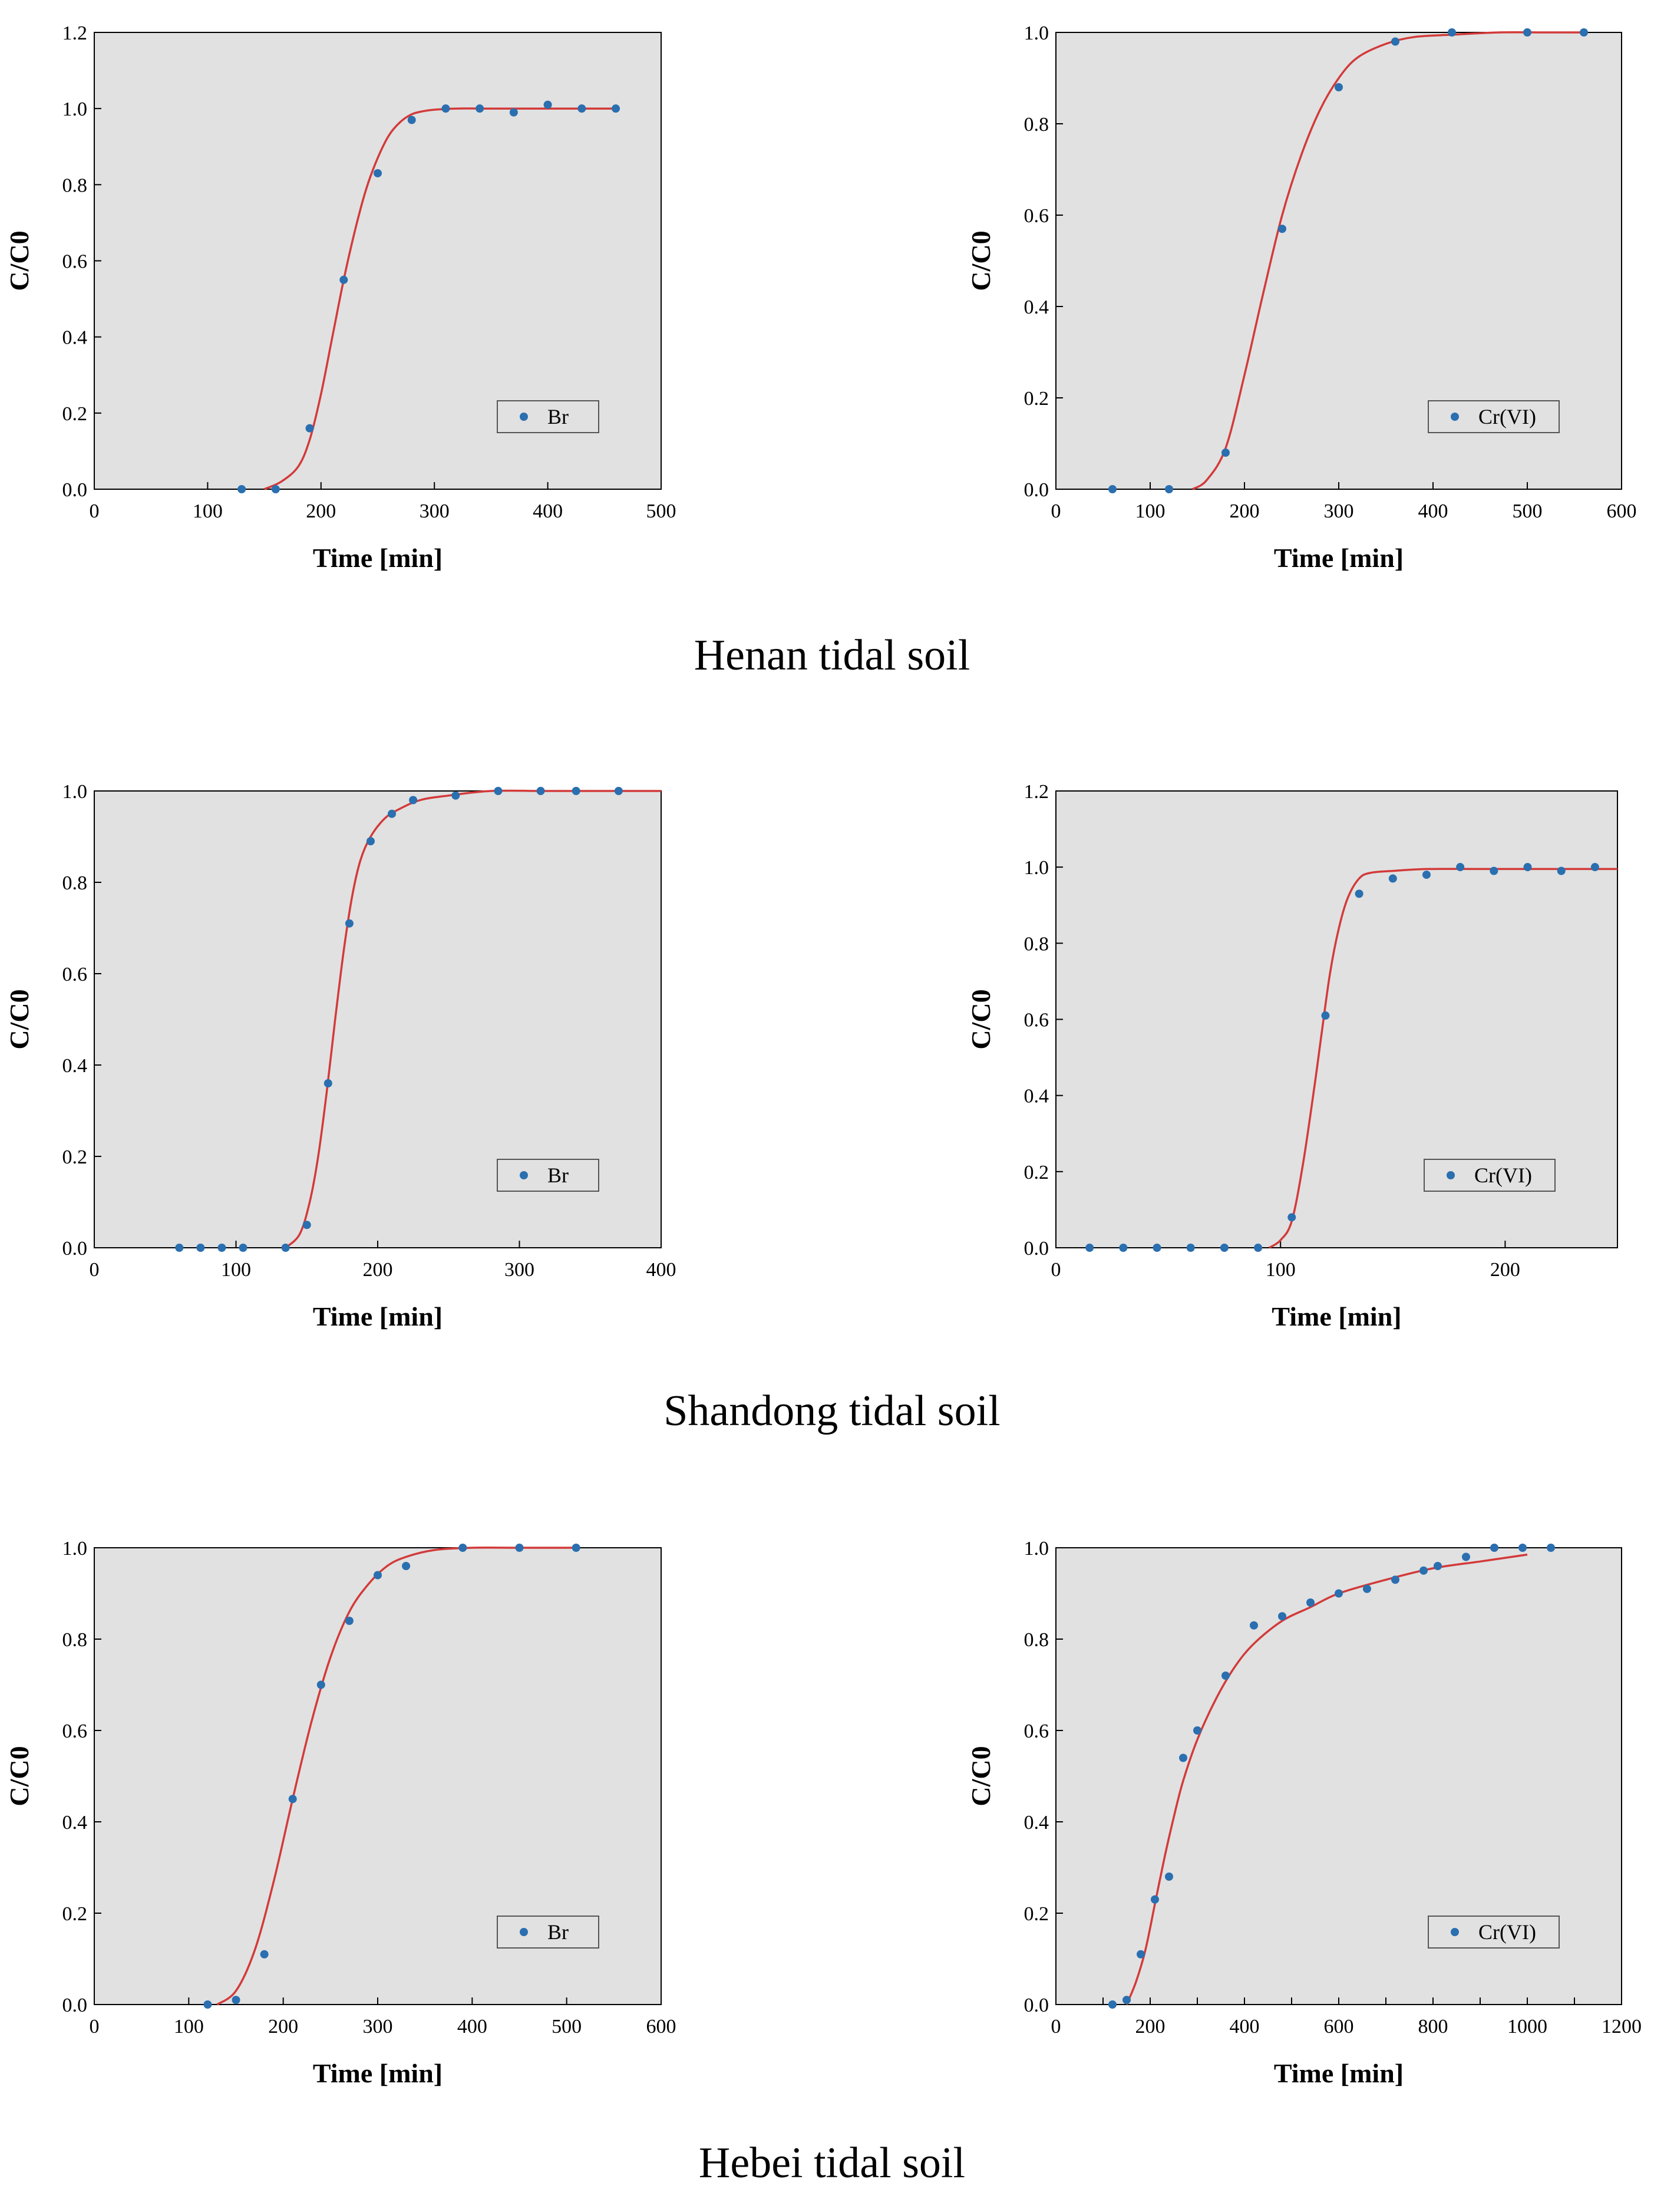 The width and height of the screenshot is (1664, 2212). I want to click on x-tick-label: 800, so click(1433, 2027).